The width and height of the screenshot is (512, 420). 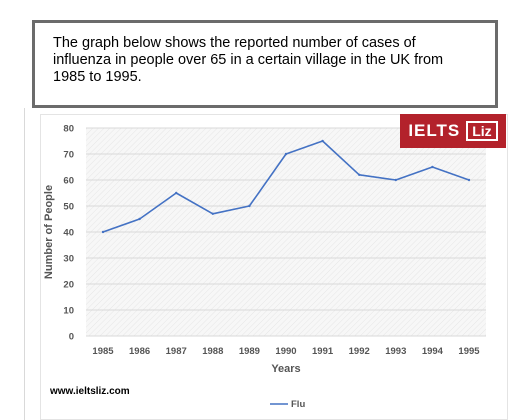 What do you see at coordinates (482, 131) in the screenshot?
I see `logo-box-text: Liz` at bounding box center [482, 131].